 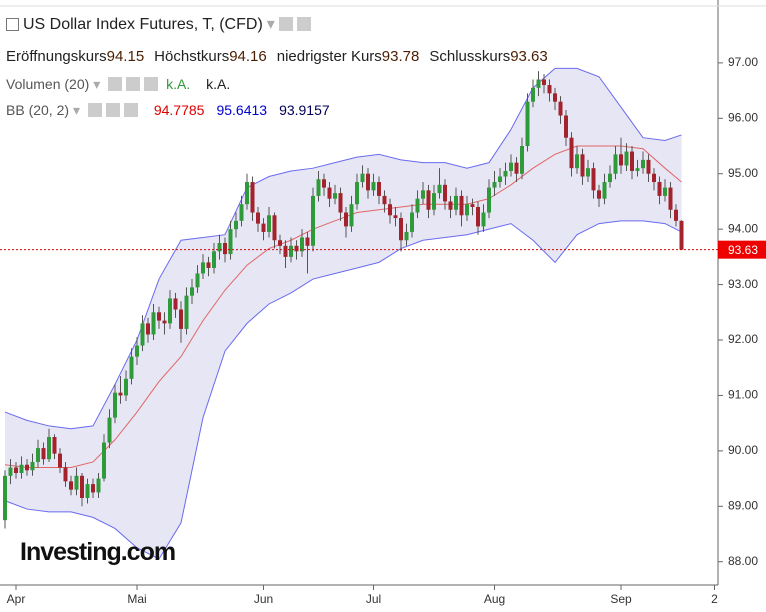 I want to click on chart-title: US Dollar Index Futures, T, (CFD), so click(x=143, y=24).